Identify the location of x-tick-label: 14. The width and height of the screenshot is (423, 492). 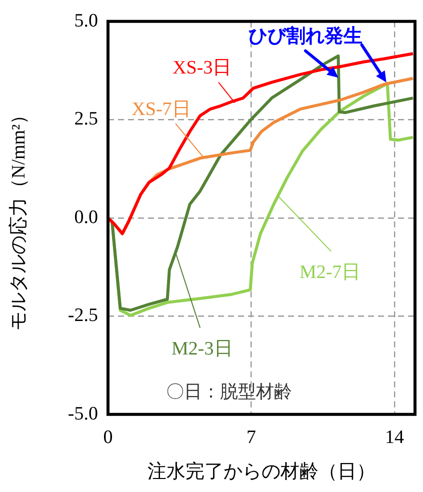
(395, 437).